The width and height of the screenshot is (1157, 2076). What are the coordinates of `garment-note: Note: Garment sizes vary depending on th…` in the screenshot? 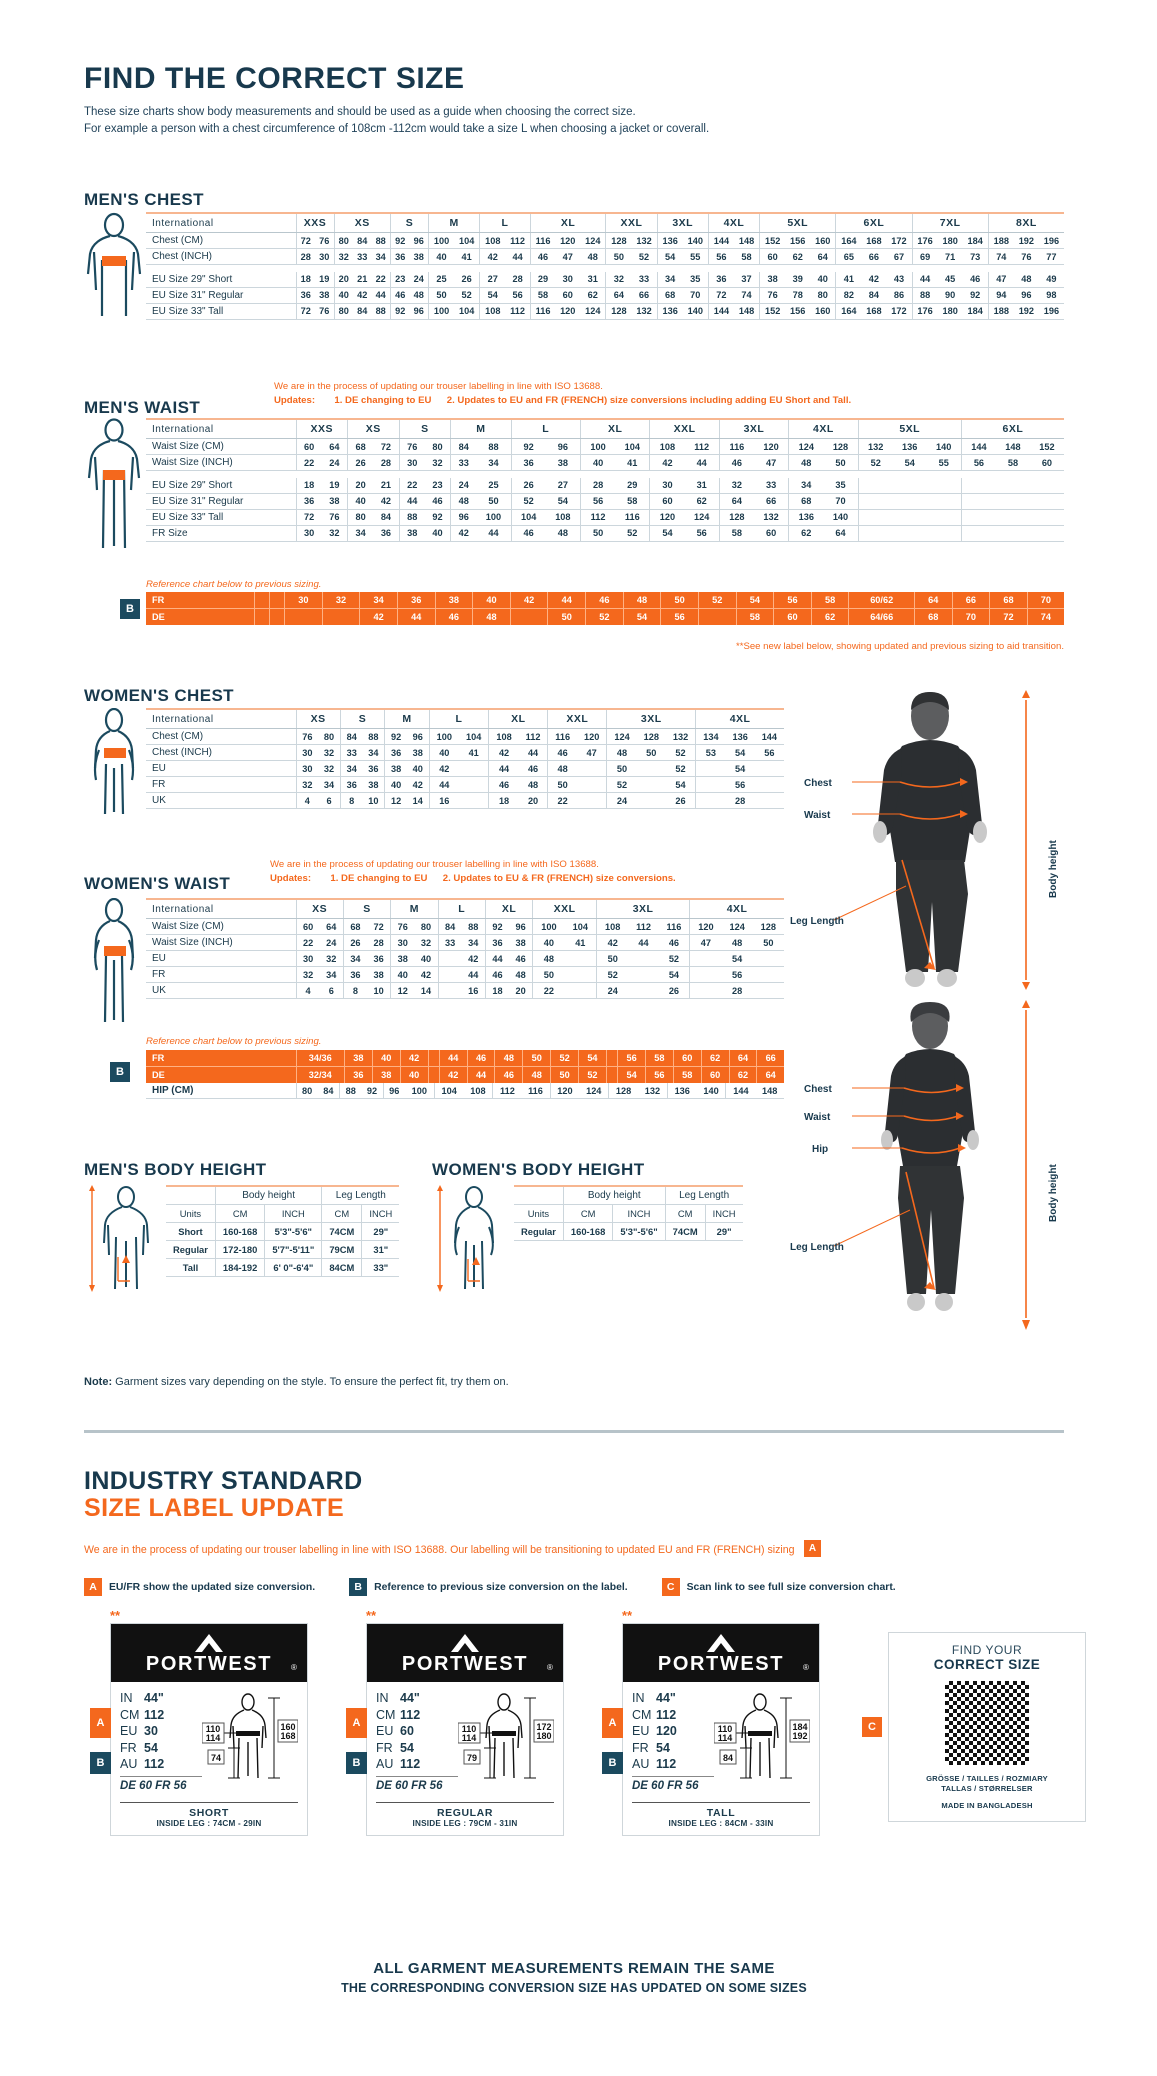 It's located at (534, 1381).